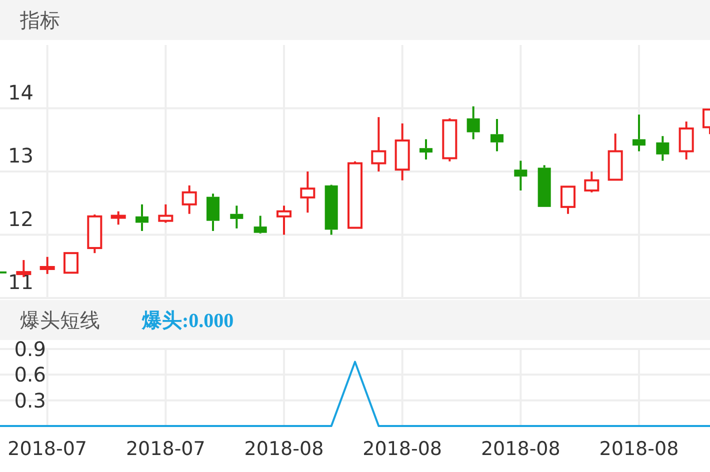 The height and width of the screenshot is (472, 710). What do you see at coordinates (30, 400) in the screenshot?
I see `y-tick-label: 0.3` at bounding box center [30, 400].